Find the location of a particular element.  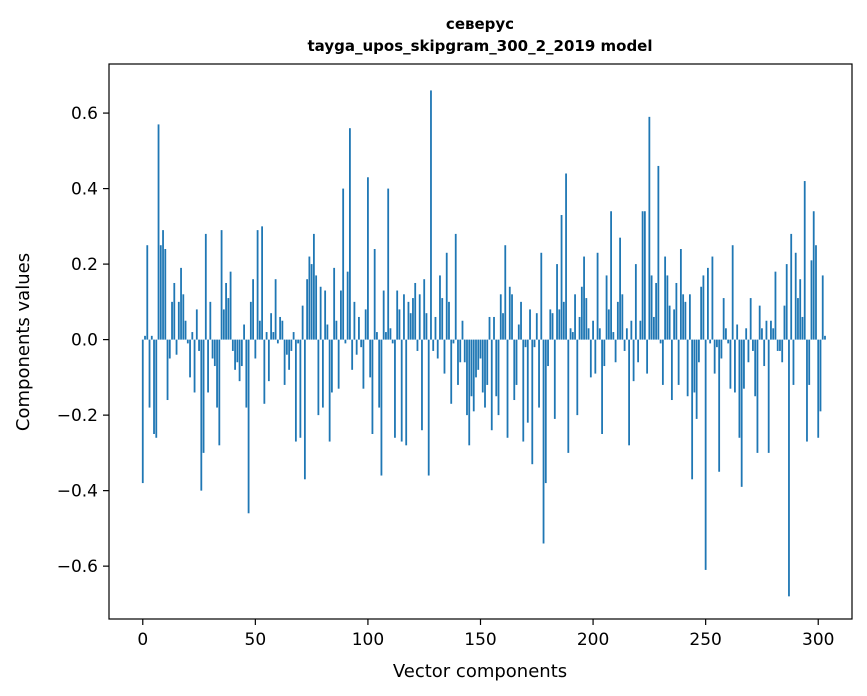

chart-subtitle: tayga_upos_skipgram_300_2_2019 model is located at coordinates (480, 46).